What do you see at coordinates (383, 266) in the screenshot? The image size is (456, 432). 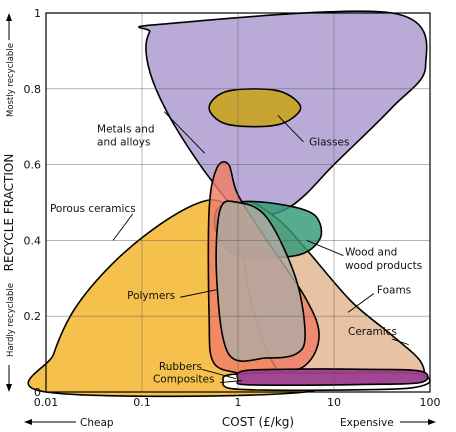 I see `label-wood-products: wood products` at bounding box center [383, 266].